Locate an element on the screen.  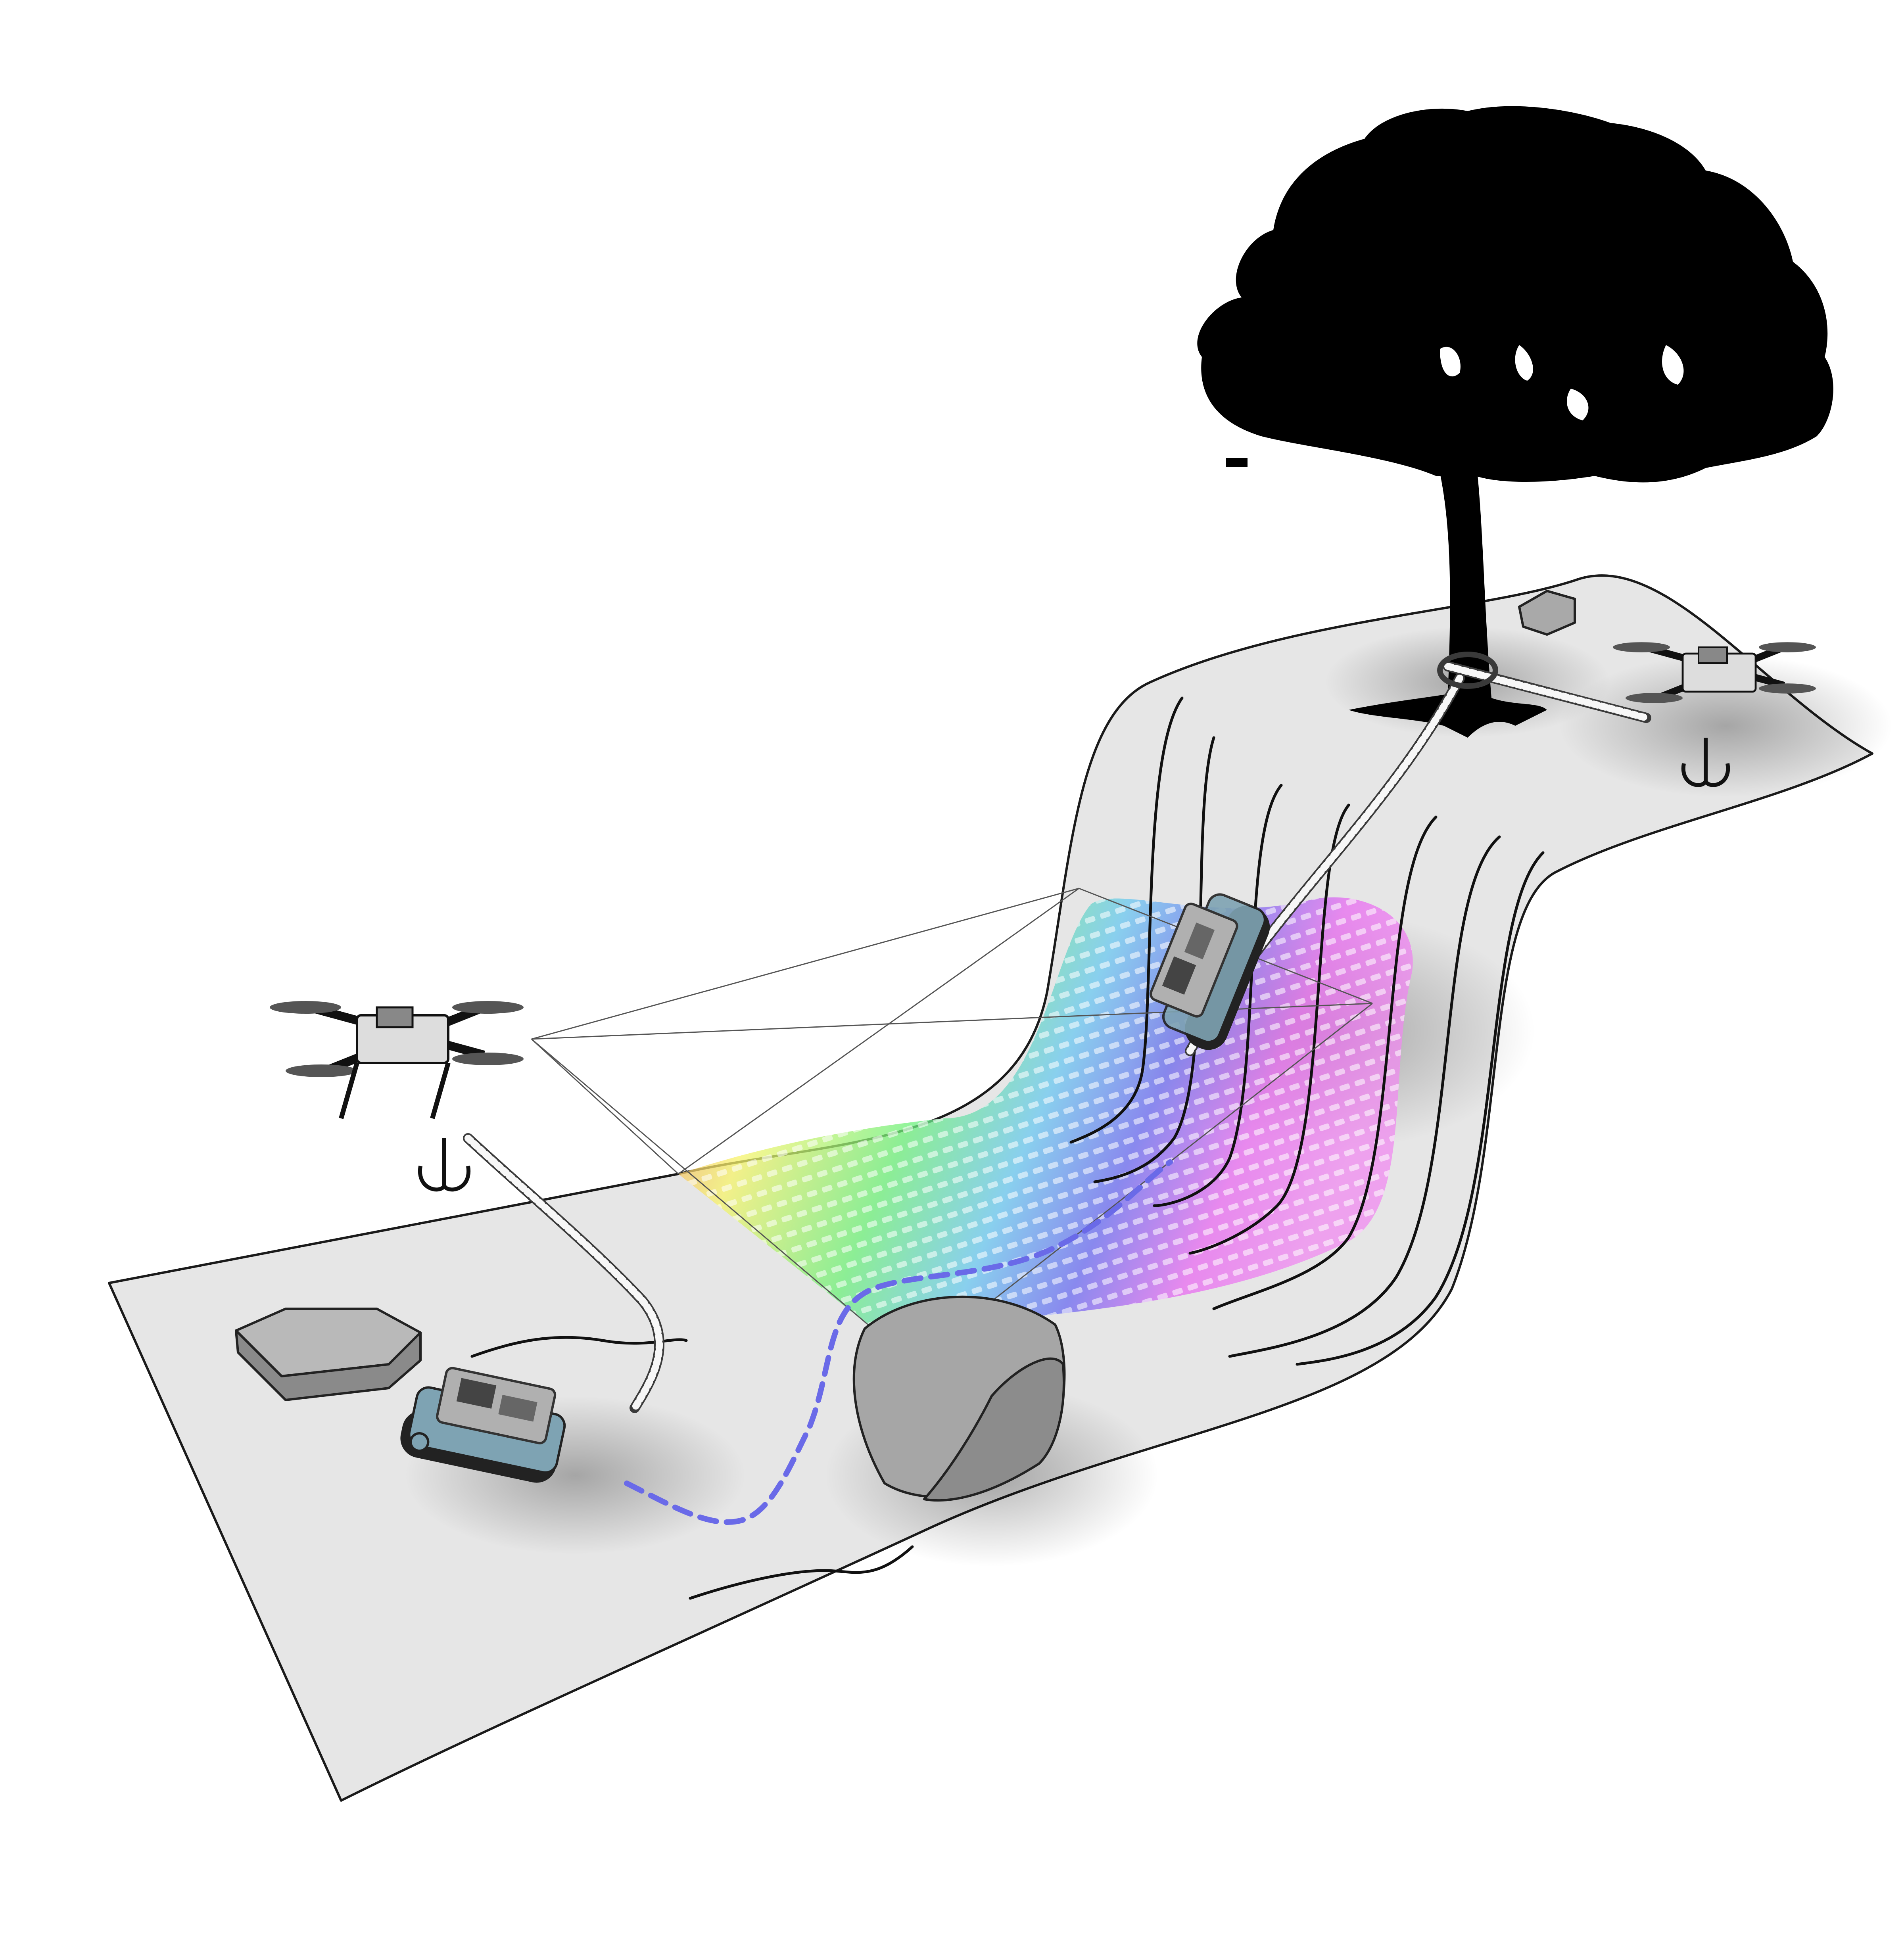
tree-icon is located at coordinates (1515, 422).